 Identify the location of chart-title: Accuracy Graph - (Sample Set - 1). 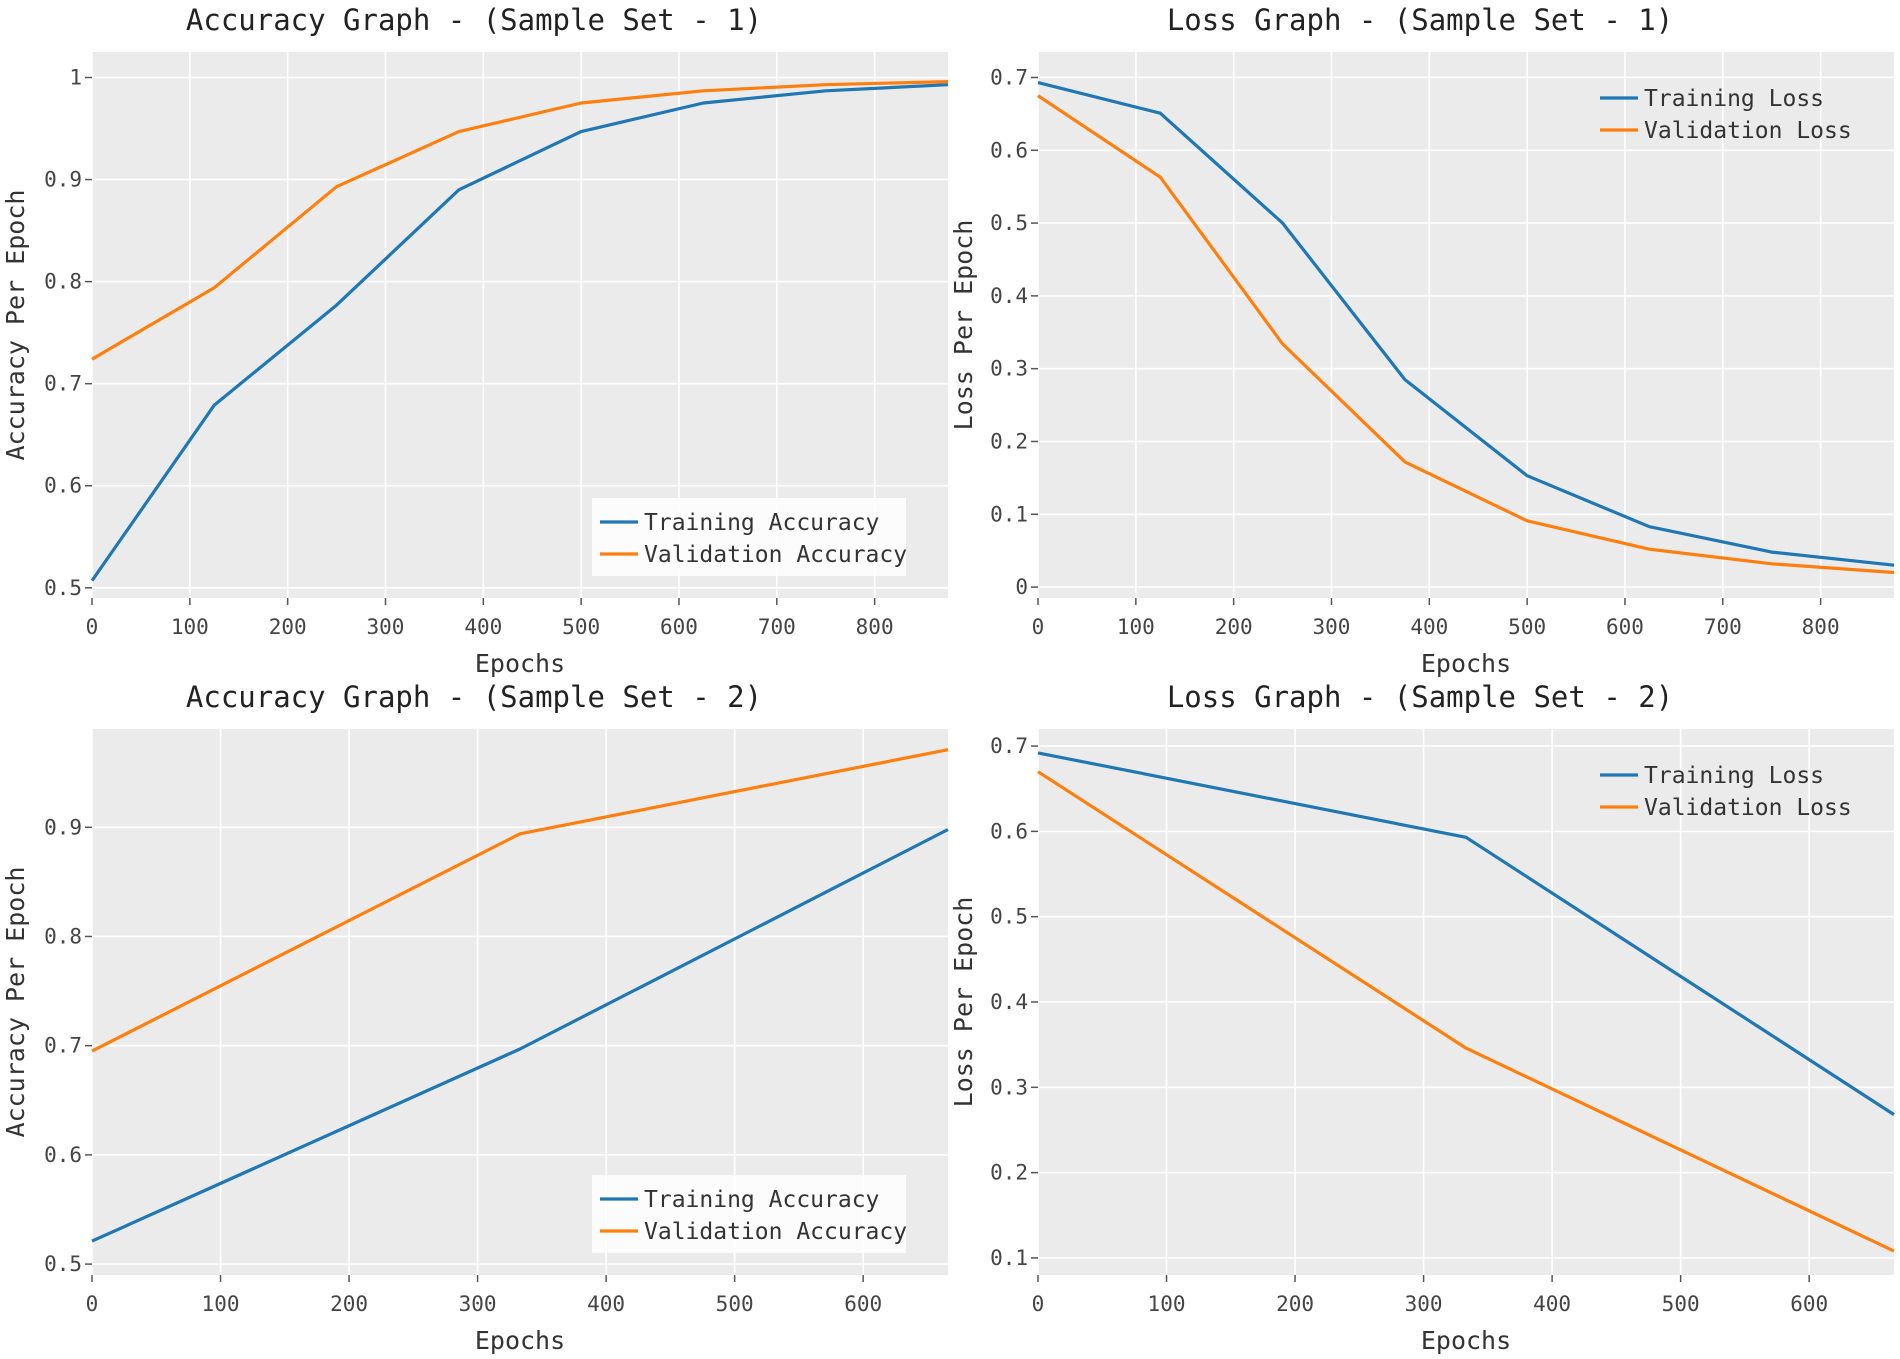
(474, 20).